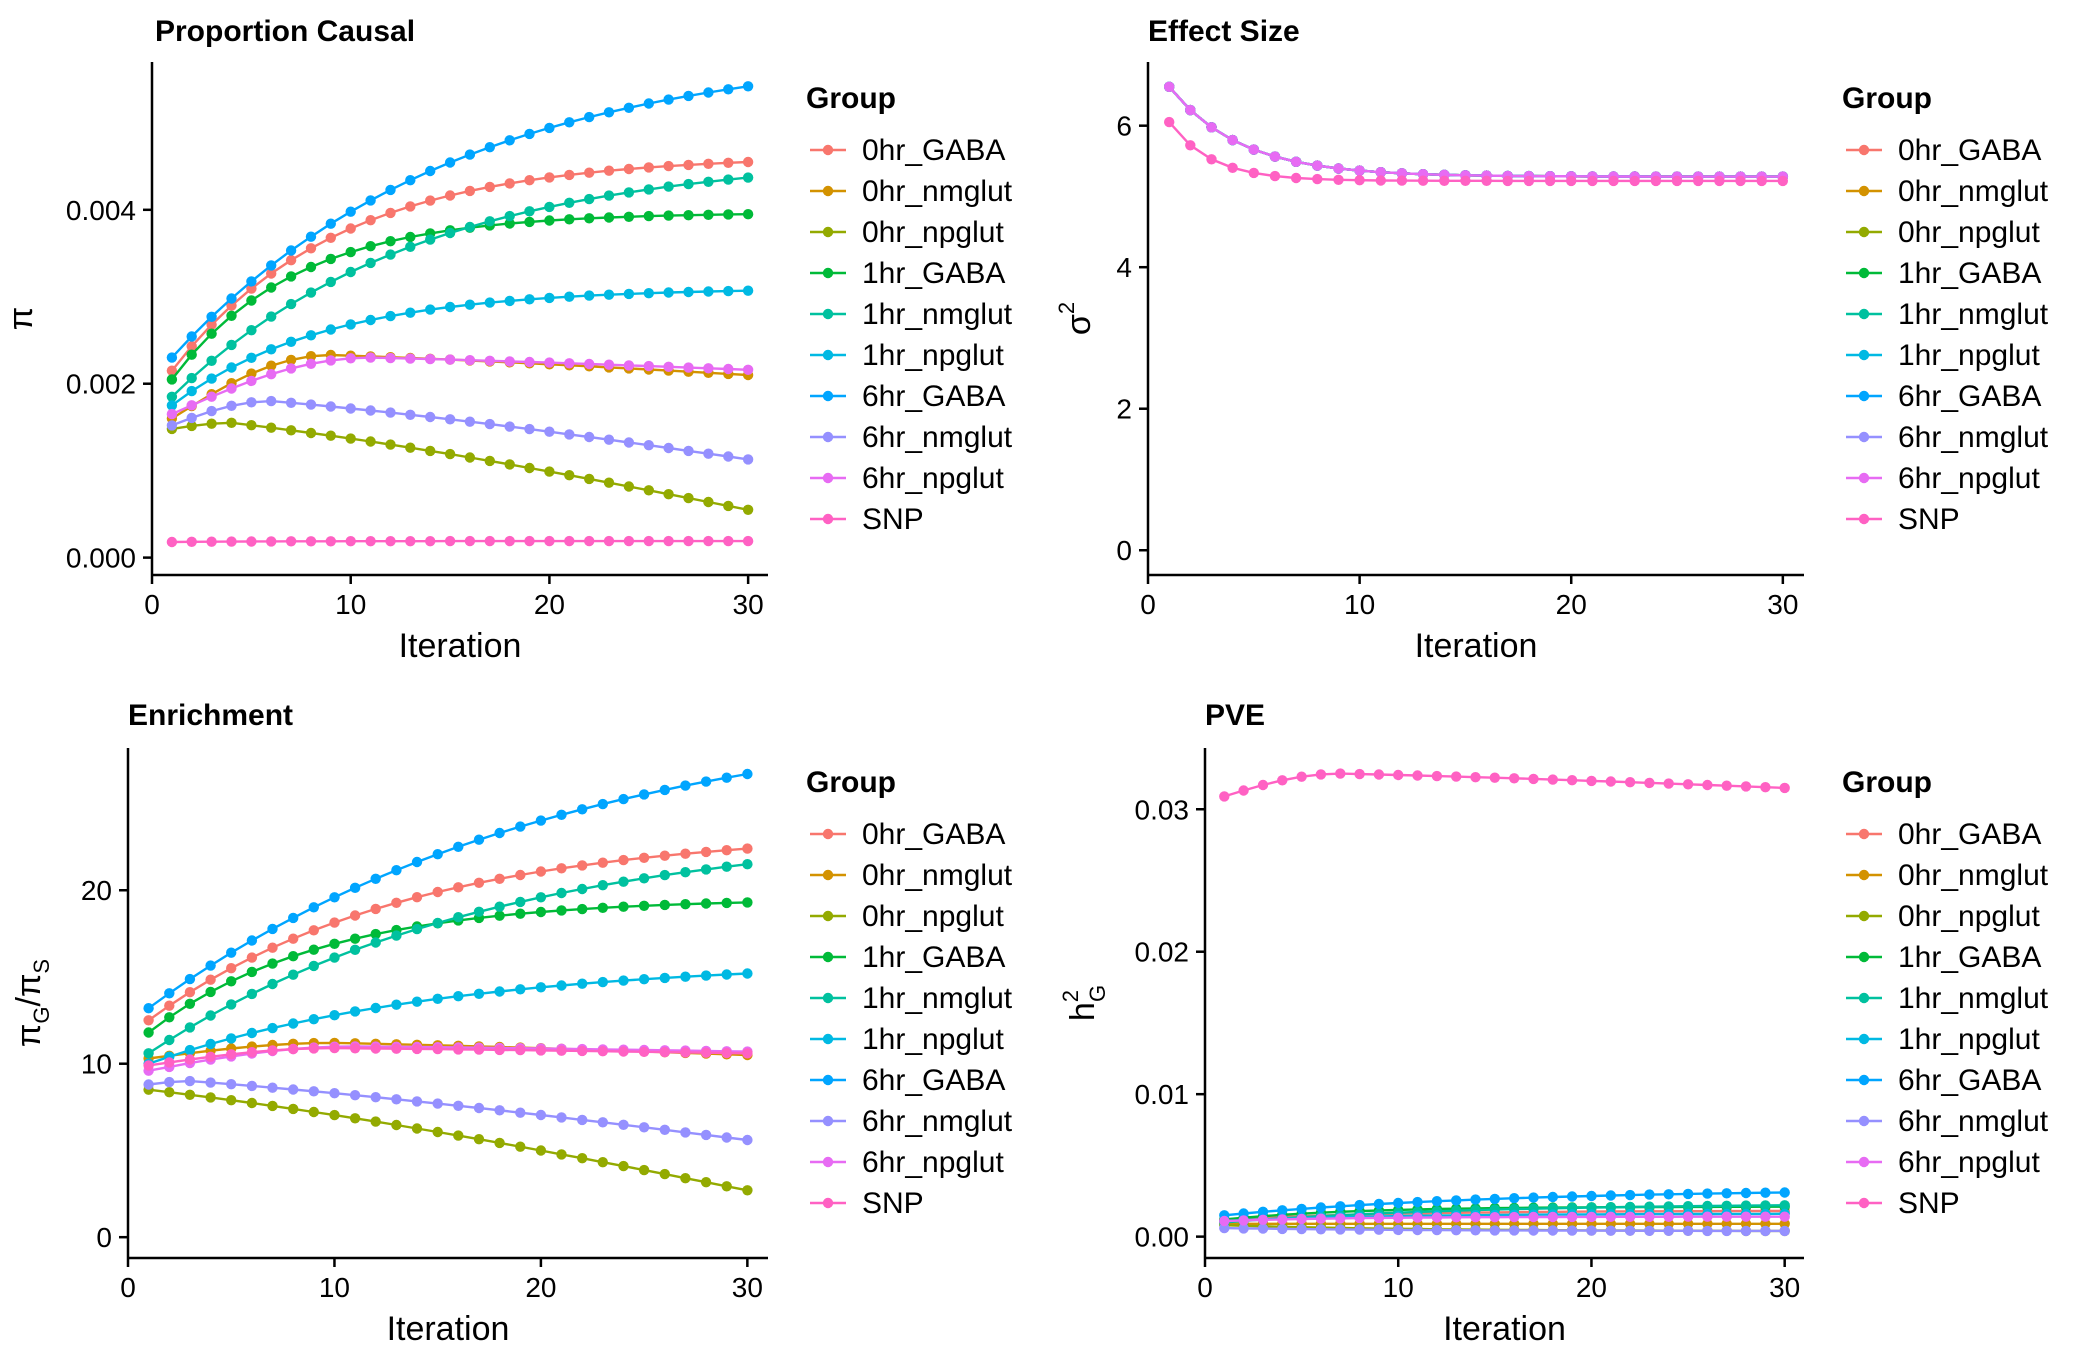 The image size is (2074, 1364). I want to click on pve-y-tick-label: 0.02, so click(1162, 952).